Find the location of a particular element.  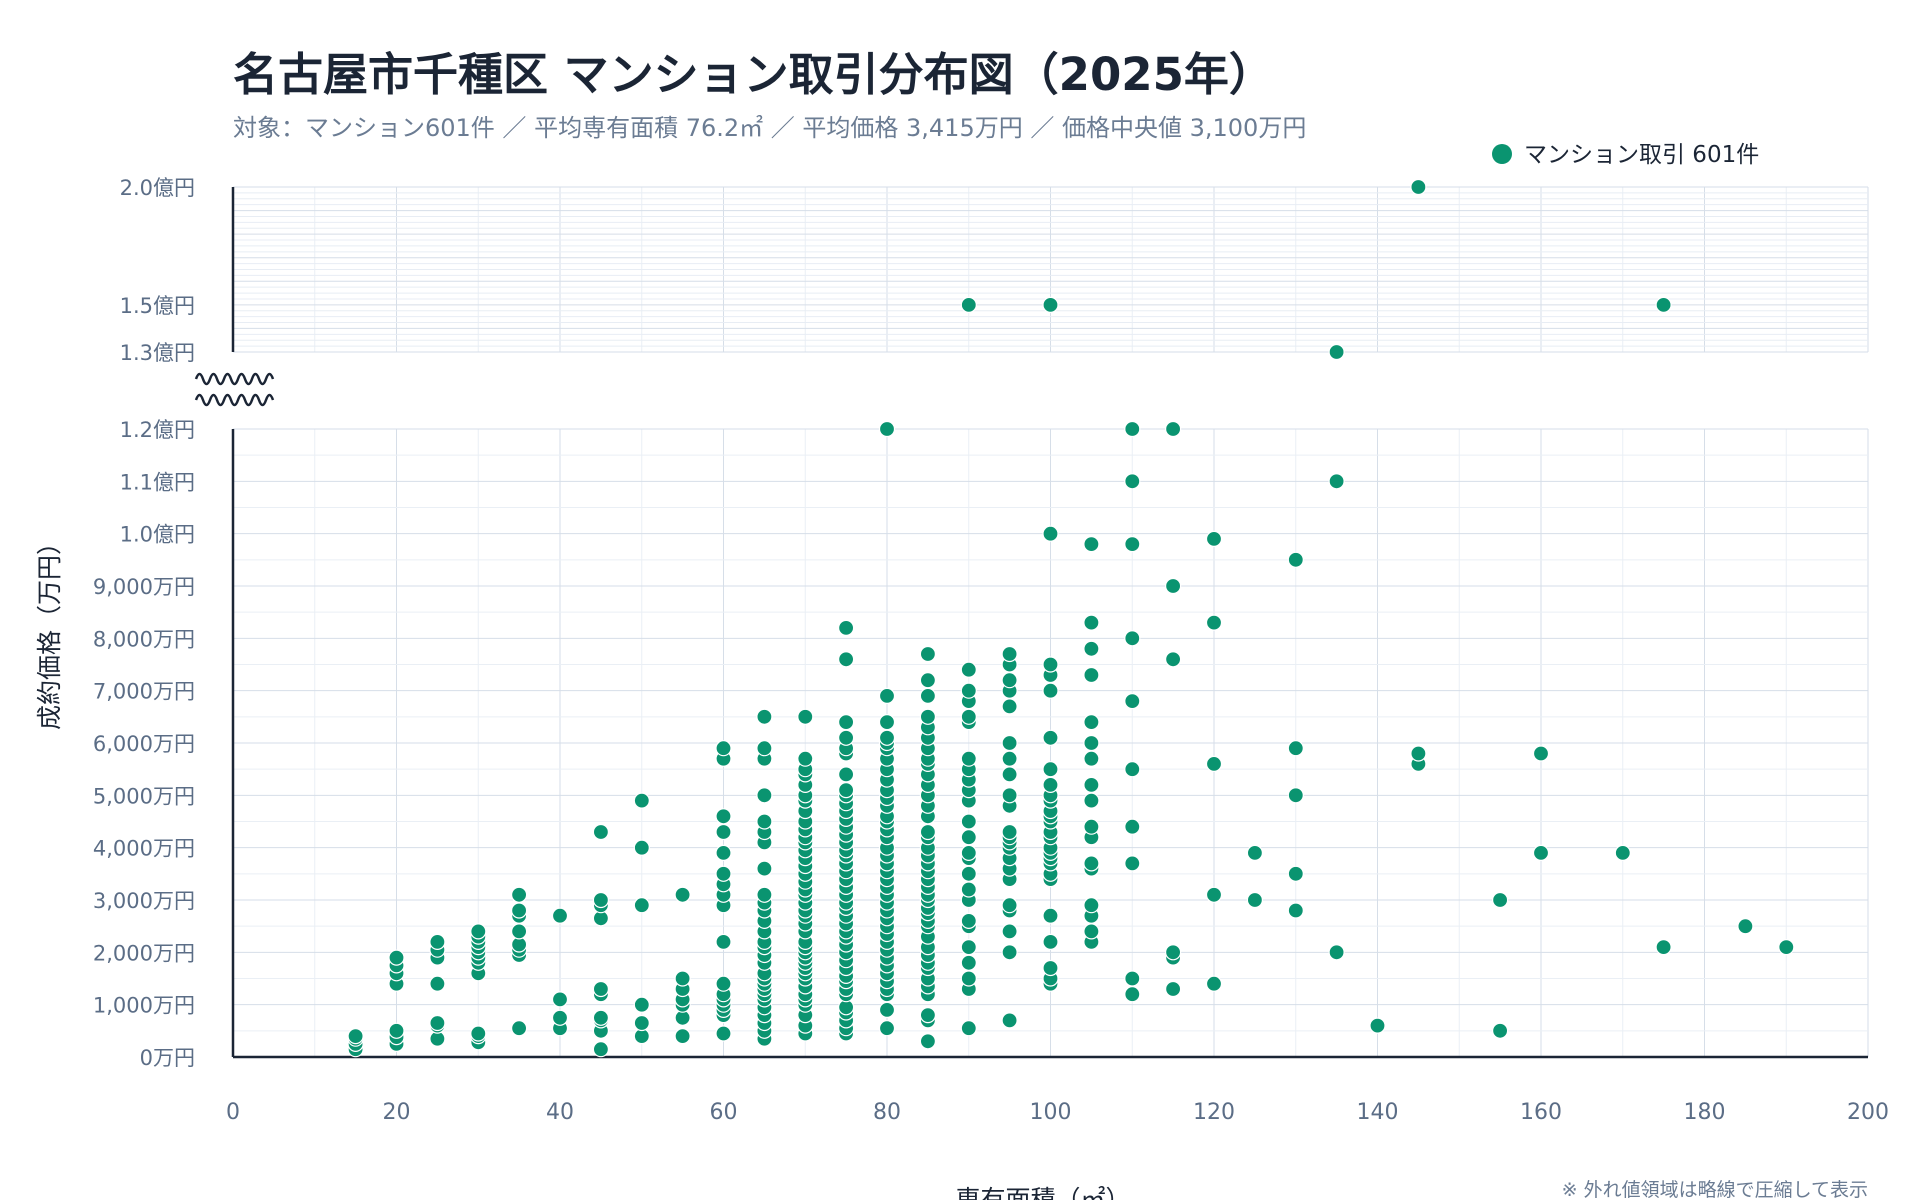

break-squiggle is located at coordinates (234, 379).